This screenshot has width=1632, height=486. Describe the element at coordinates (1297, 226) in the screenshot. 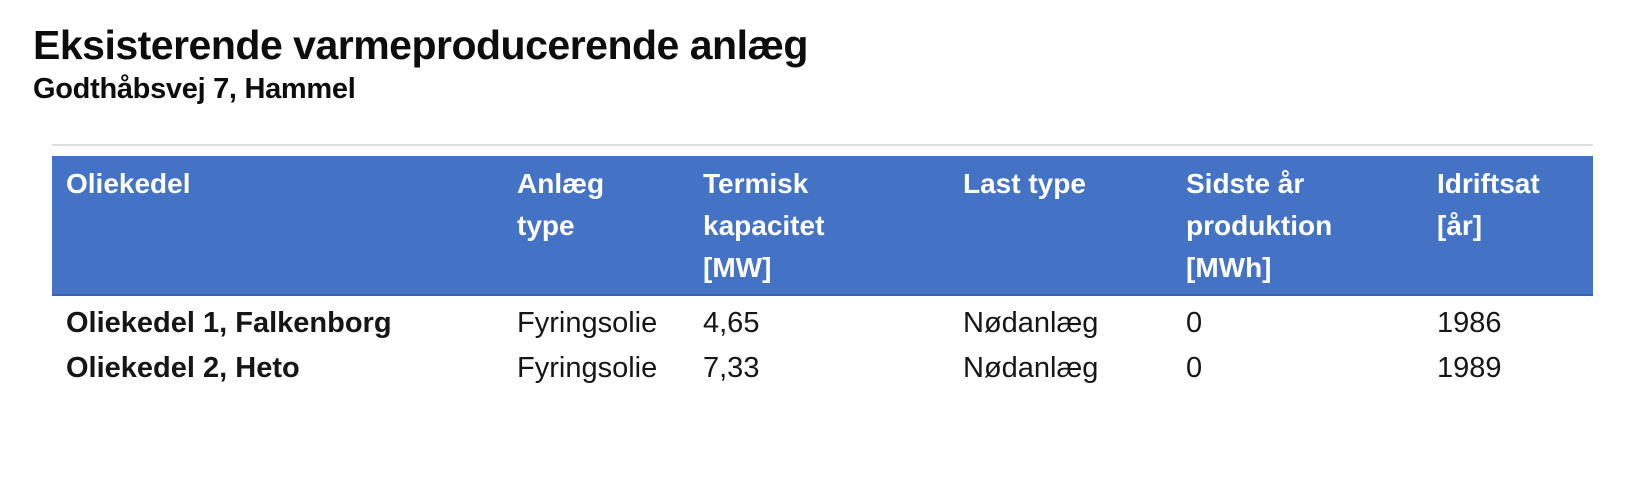

I see `column-header-sidste-aar-produktion: Sidste år produktion [MWh]` at that location.